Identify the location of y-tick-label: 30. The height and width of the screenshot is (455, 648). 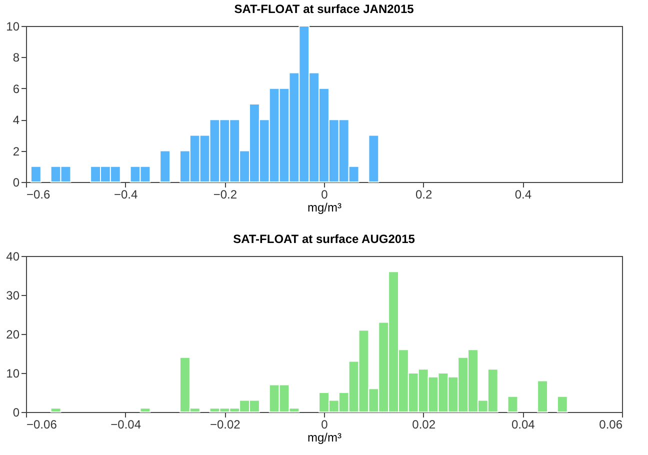
(13, 295).